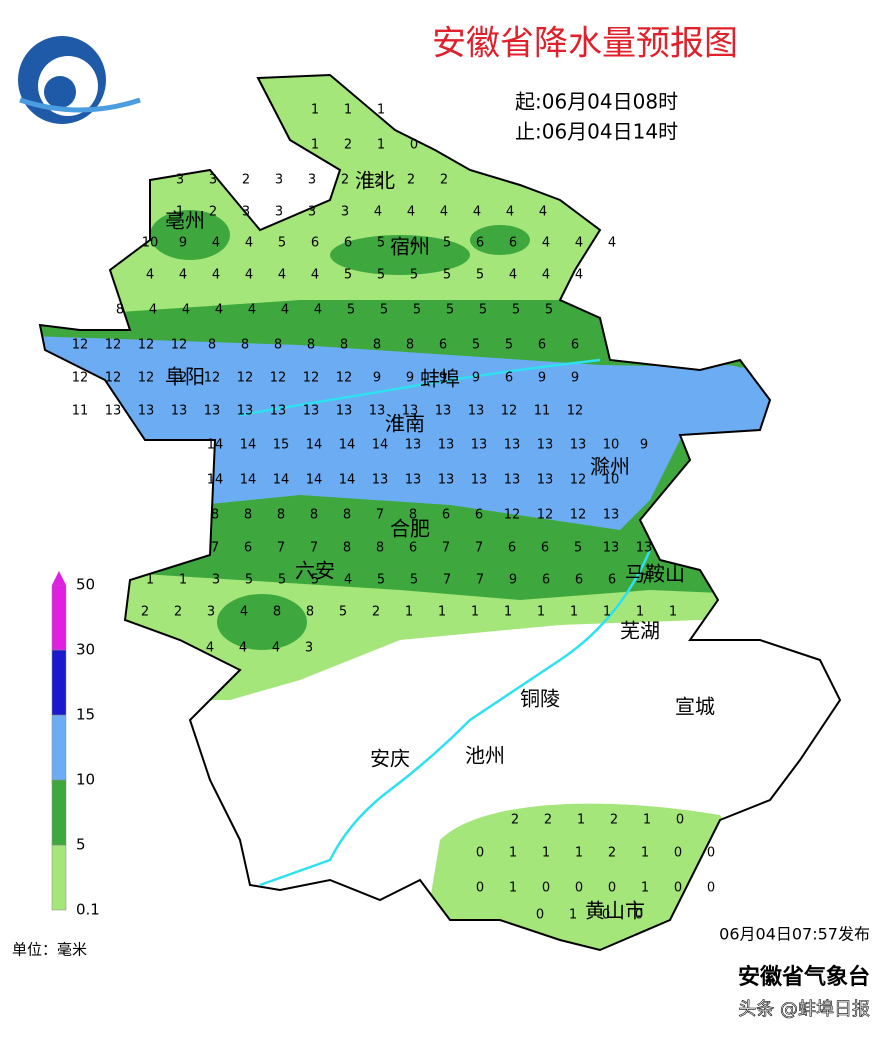 The width and height of the screenshot is (884, 1040). I want to click on city-label: 宣城, so click(695, 707).